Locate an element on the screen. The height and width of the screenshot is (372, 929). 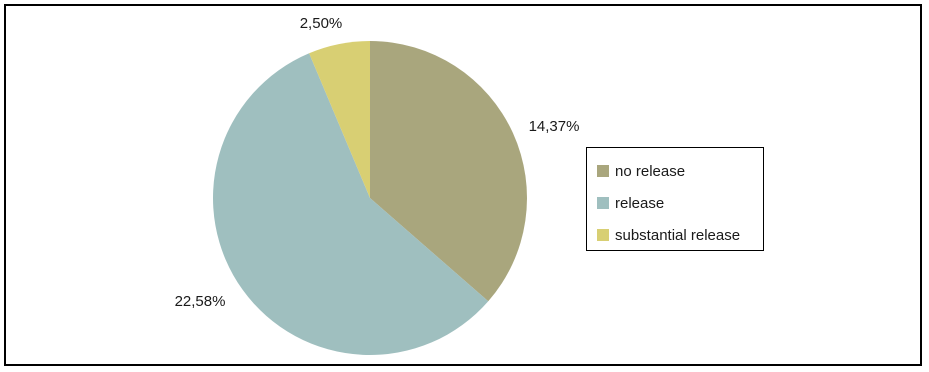
data-label-substantial-release: 2,50% is located at coordinates (321, 23).